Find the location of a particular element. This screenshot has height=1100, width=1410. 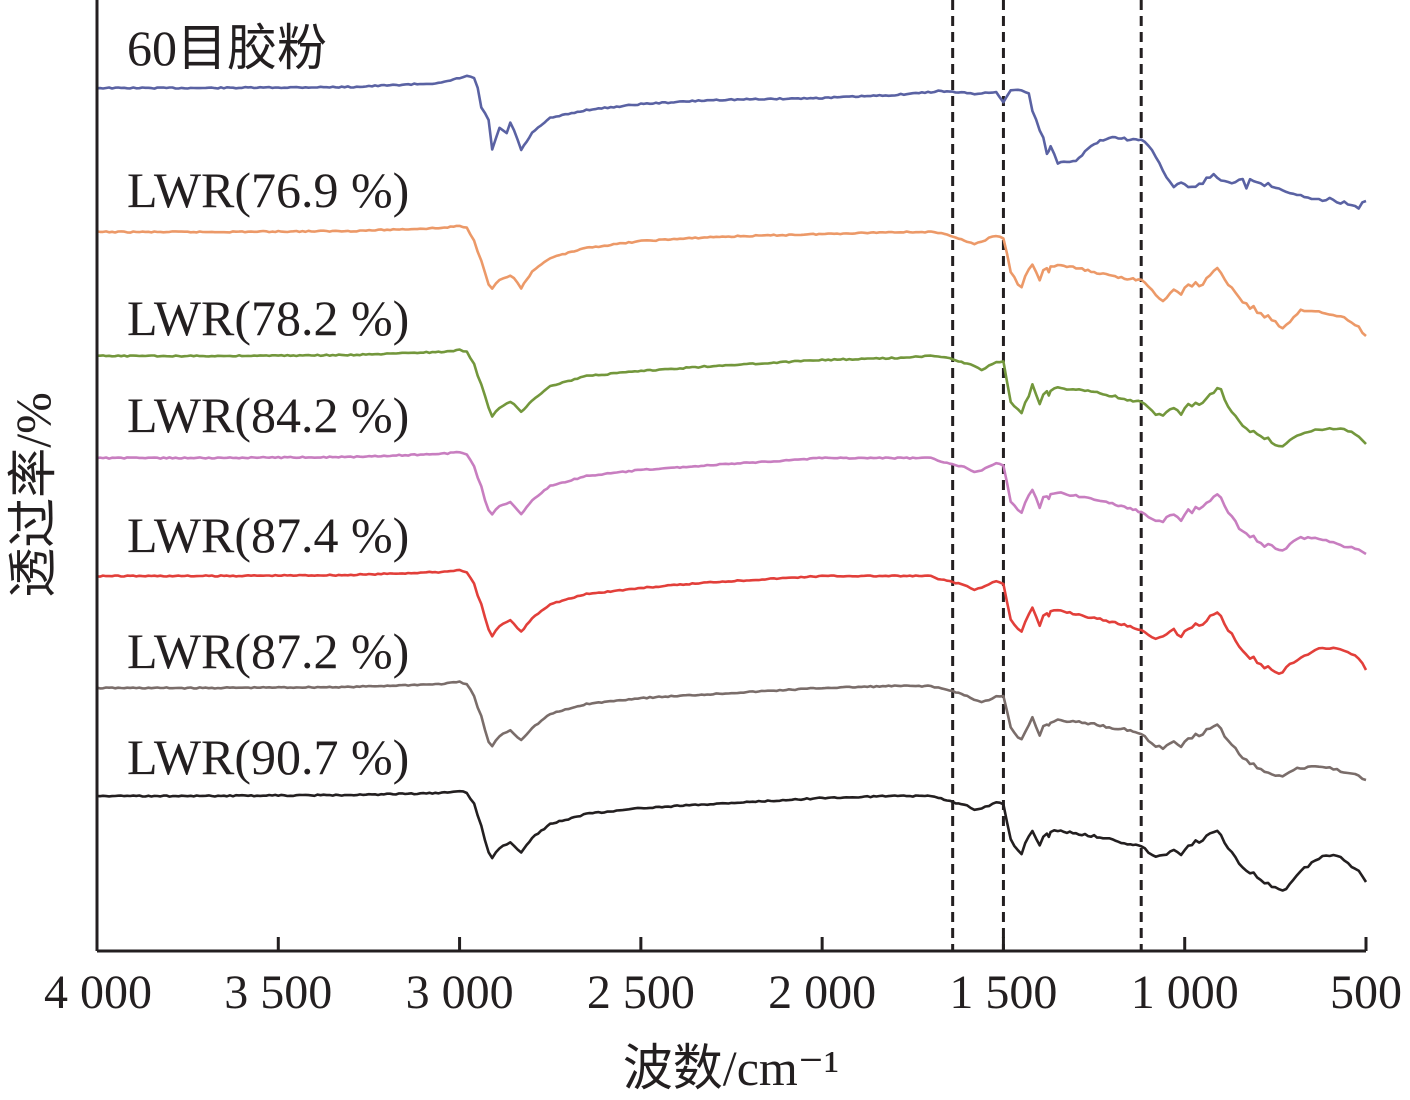

x-tick-label: 4 000 is located at coordinates (98, 992).